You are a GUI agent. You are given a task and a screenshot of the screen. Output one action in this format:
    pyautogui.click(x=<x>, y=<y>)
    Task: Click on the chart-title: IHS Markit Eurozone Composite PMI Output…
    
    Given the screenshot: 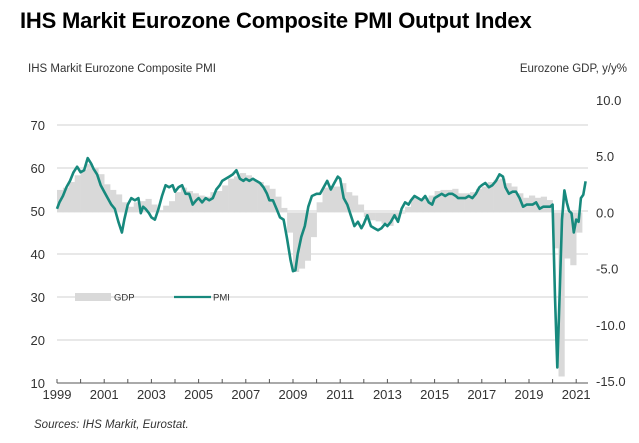 What is the action you would take?
    pyautogui.click(x=276, y=20)
    